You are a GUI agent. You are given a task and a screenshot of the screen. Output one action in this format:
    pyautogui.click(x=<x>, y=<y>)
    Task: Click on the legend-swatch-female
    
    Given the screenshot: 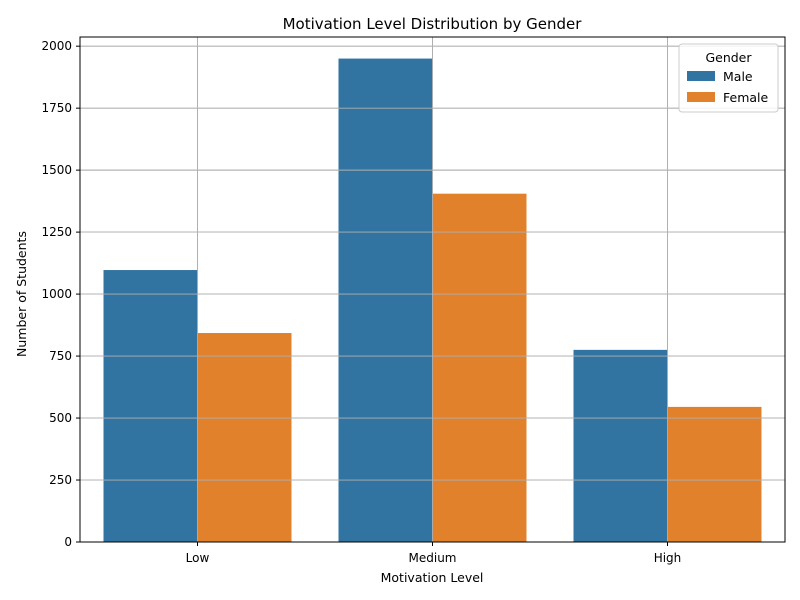 What is the action you would take?
    pyautogui.click(x=701, y=97)
    